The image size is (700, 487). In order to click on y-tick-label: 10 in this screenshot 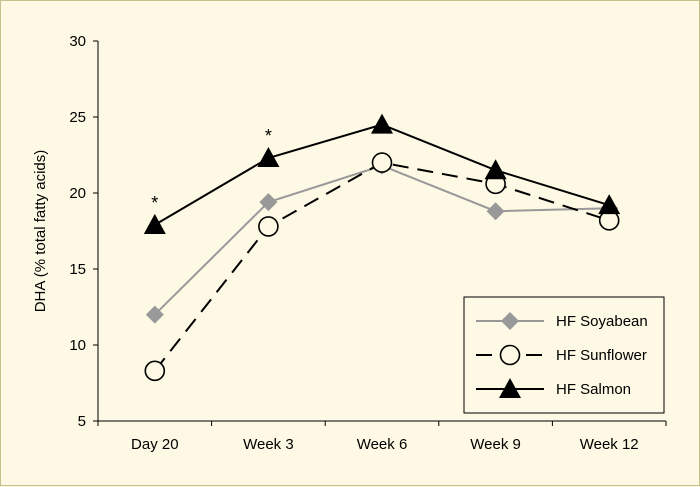, I will do `click(77, 345)`.